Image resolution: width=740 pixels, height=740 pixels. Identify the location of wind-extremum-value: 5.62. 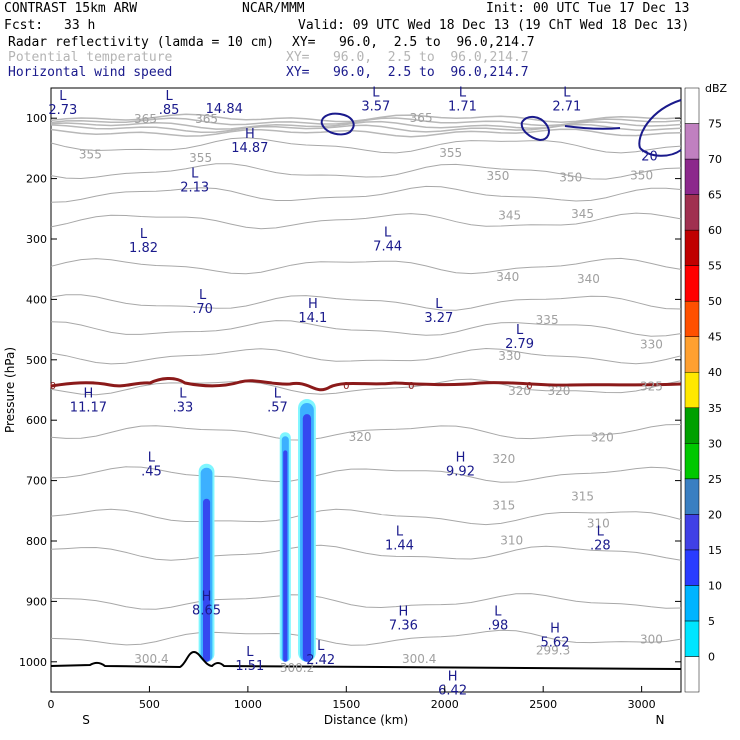
(555, 642).